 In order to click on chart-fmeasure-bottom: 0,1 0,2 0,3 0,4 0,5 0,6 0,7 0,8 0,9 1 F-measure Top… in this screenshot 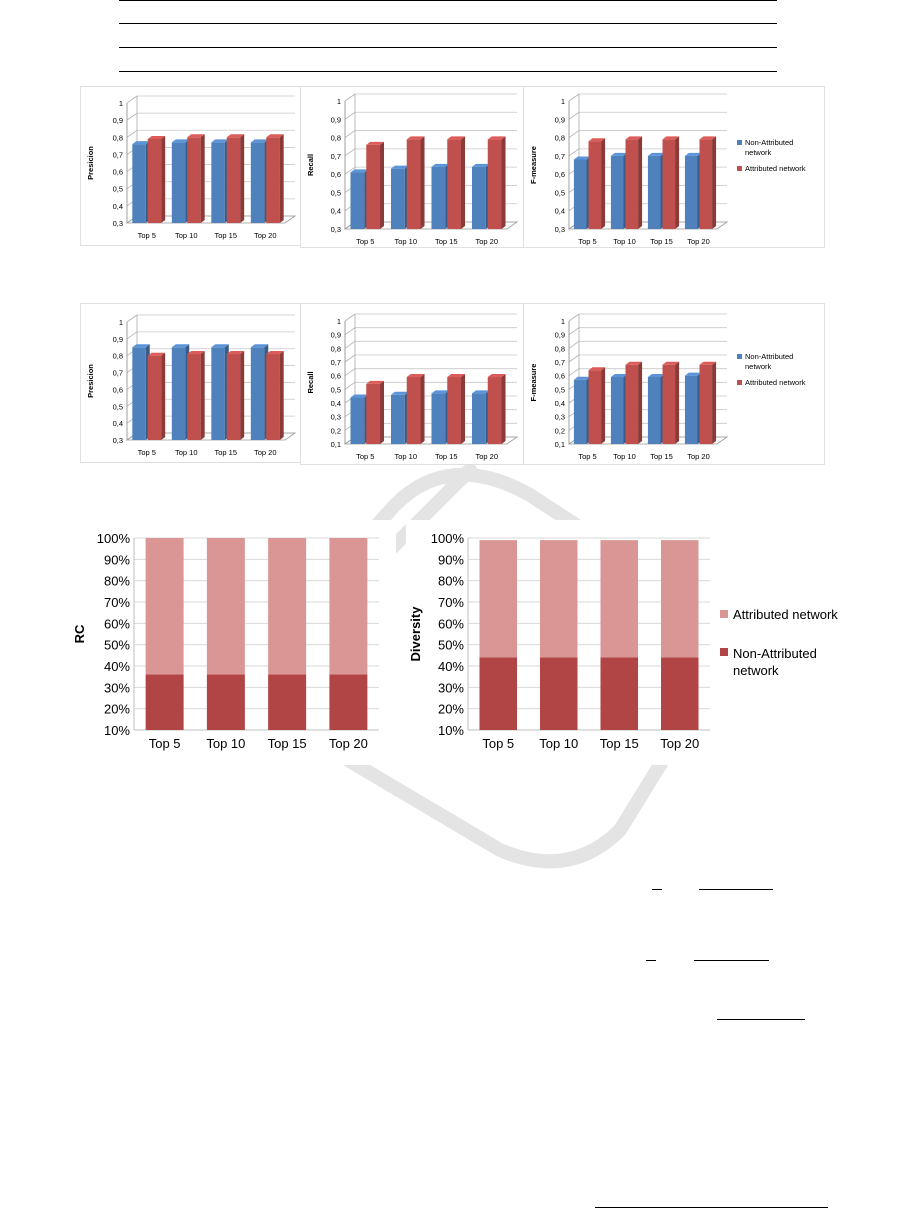, I will do `click(674, 384)`.